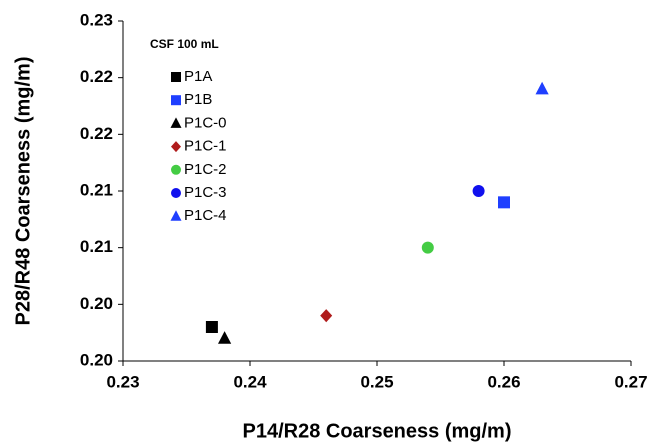 This screenshot has height=447, width=657. I want to click on legend-label: P1C-1, so click(205, 146).